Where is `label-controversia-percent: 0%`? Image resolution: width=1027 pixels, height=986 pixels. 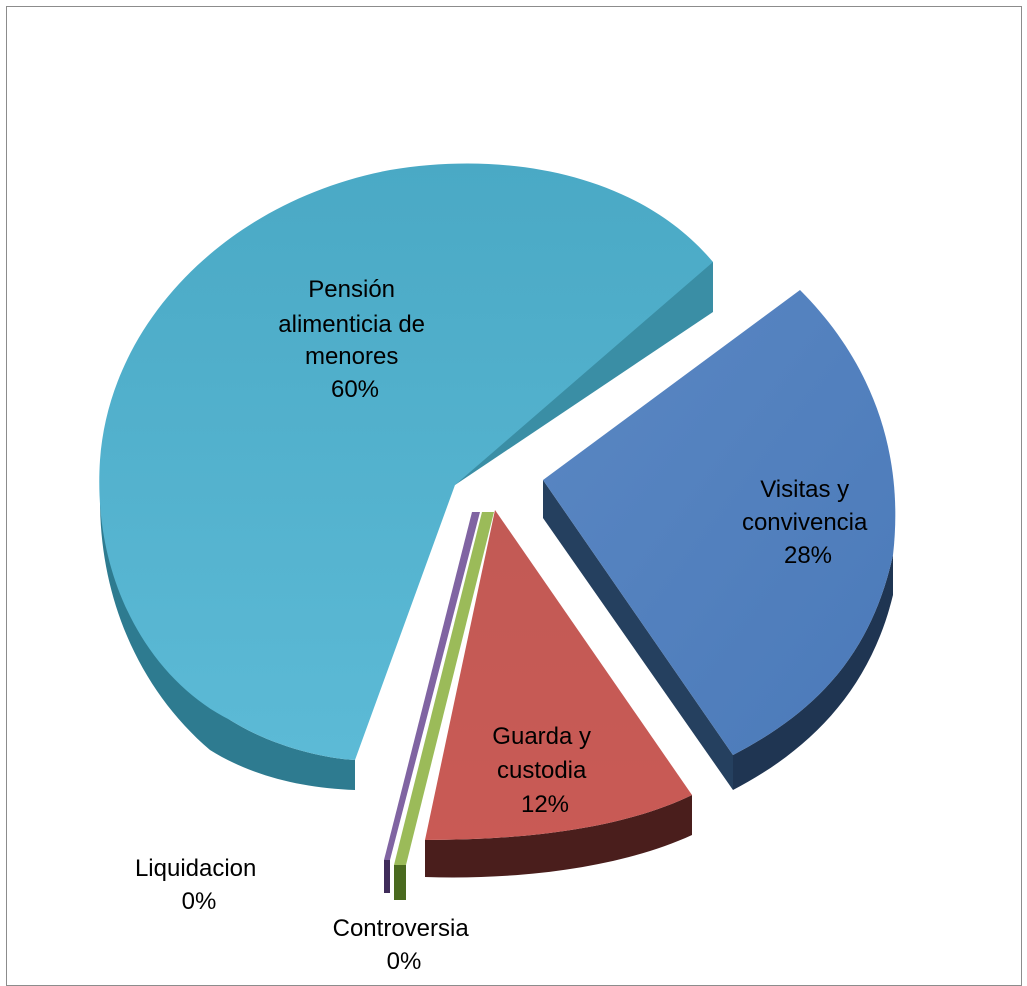 label-controversia-percent: 0% is located at coordinates (404, 961).